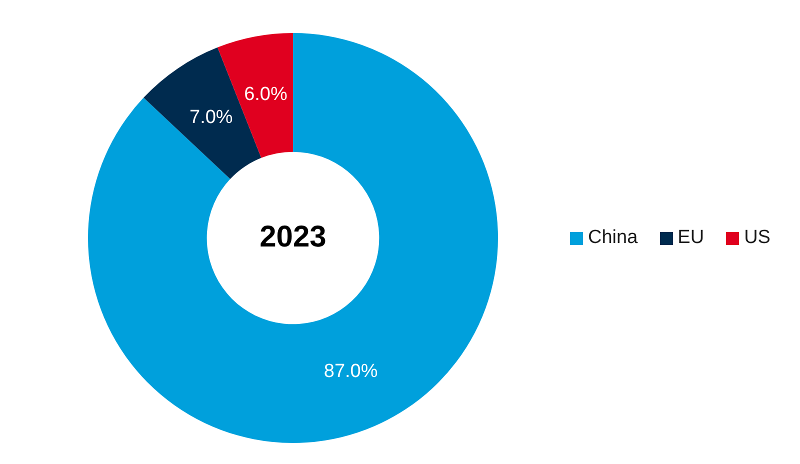 This screenshot has width=800, height=464. I want to click on text: 2023, so click(293, 237).